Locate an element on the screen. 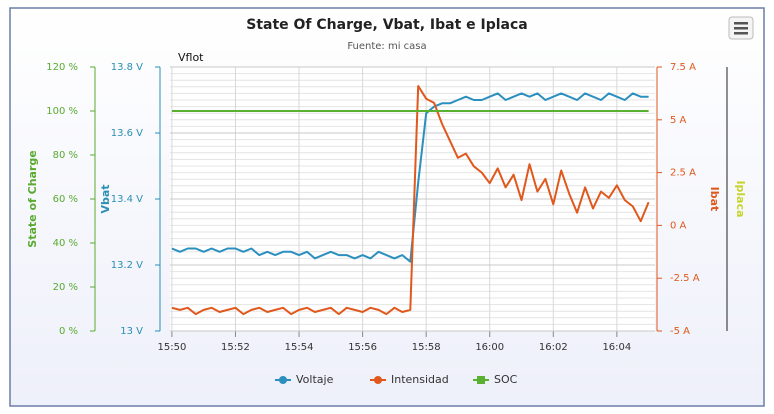 Image resolution: width=774 pixels, height=414 pixels. y-tick-label: 13.2 V is located at coordinates (127, 265).